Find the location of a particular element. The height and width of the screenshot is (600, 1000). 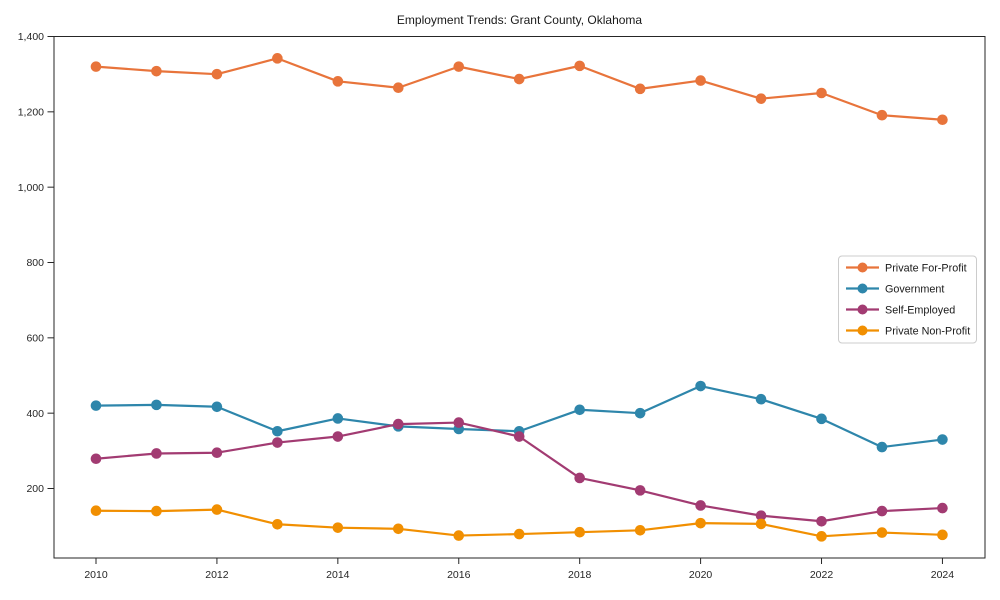

x-tick-label: 2018 is located at coordinates (580, 575).